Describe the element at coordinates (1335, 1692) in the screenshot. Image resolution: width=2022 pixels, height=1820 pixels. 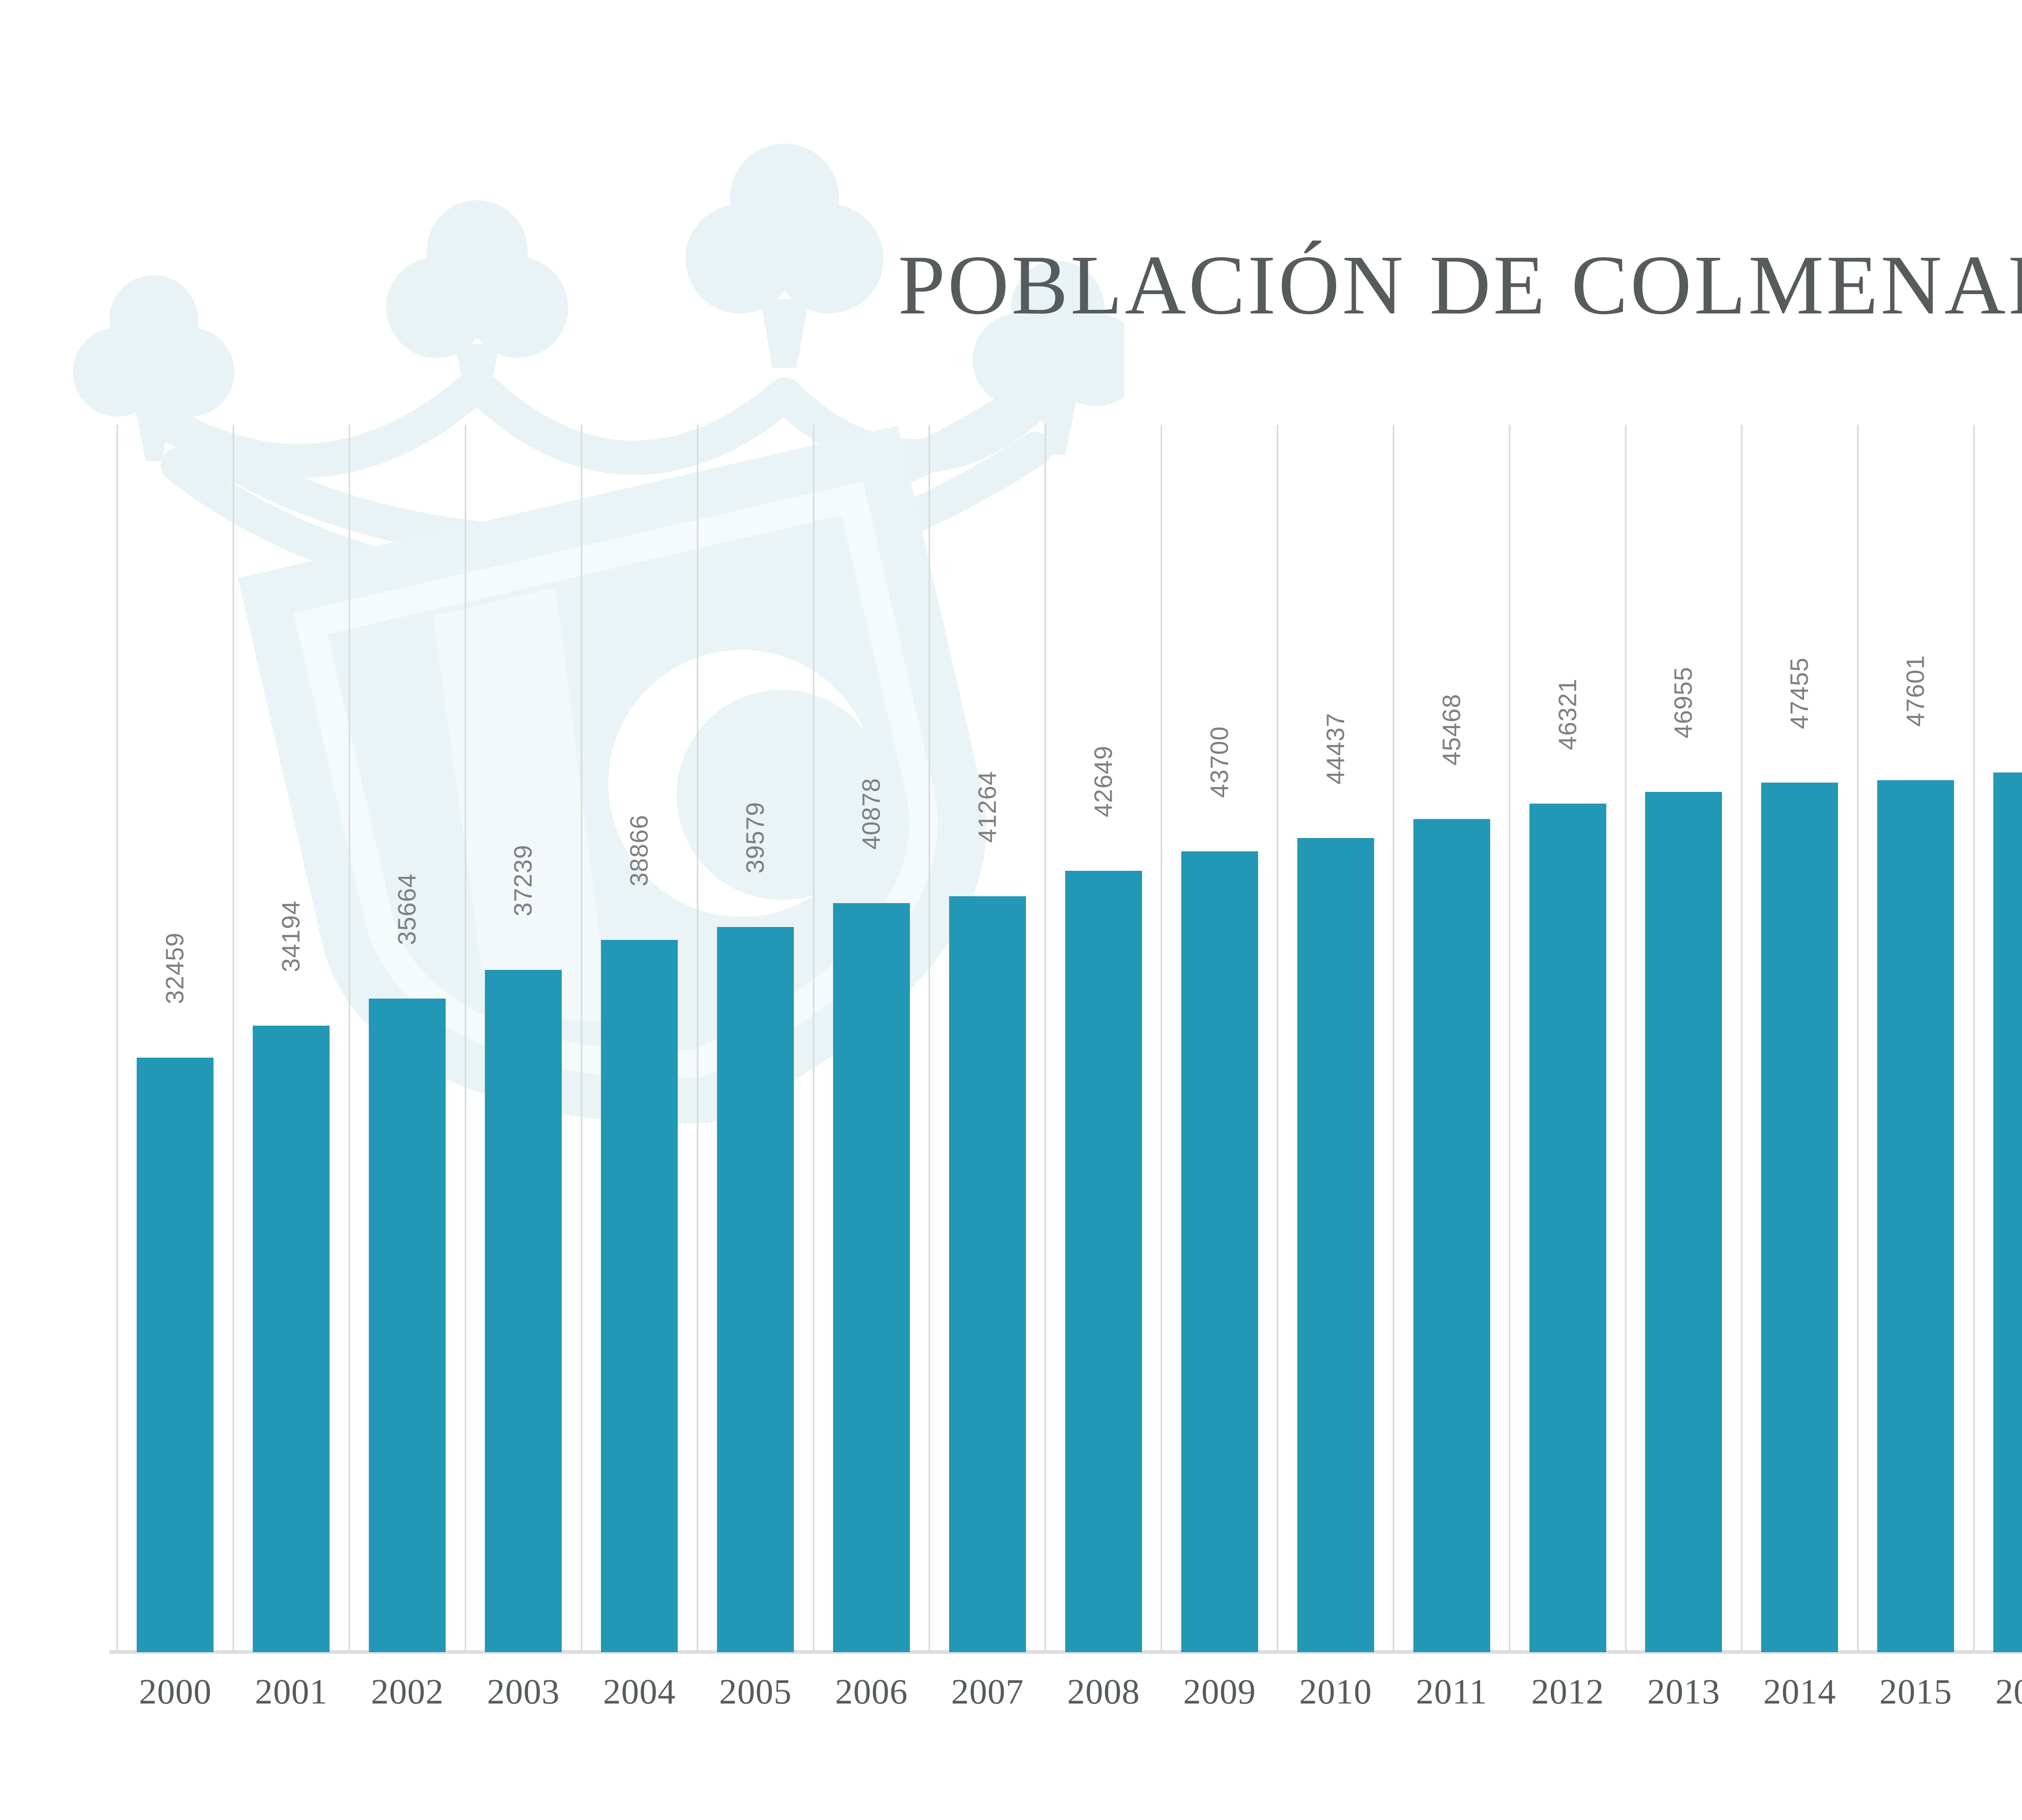
I see `x-axis-tick-label: 2010` at that location.